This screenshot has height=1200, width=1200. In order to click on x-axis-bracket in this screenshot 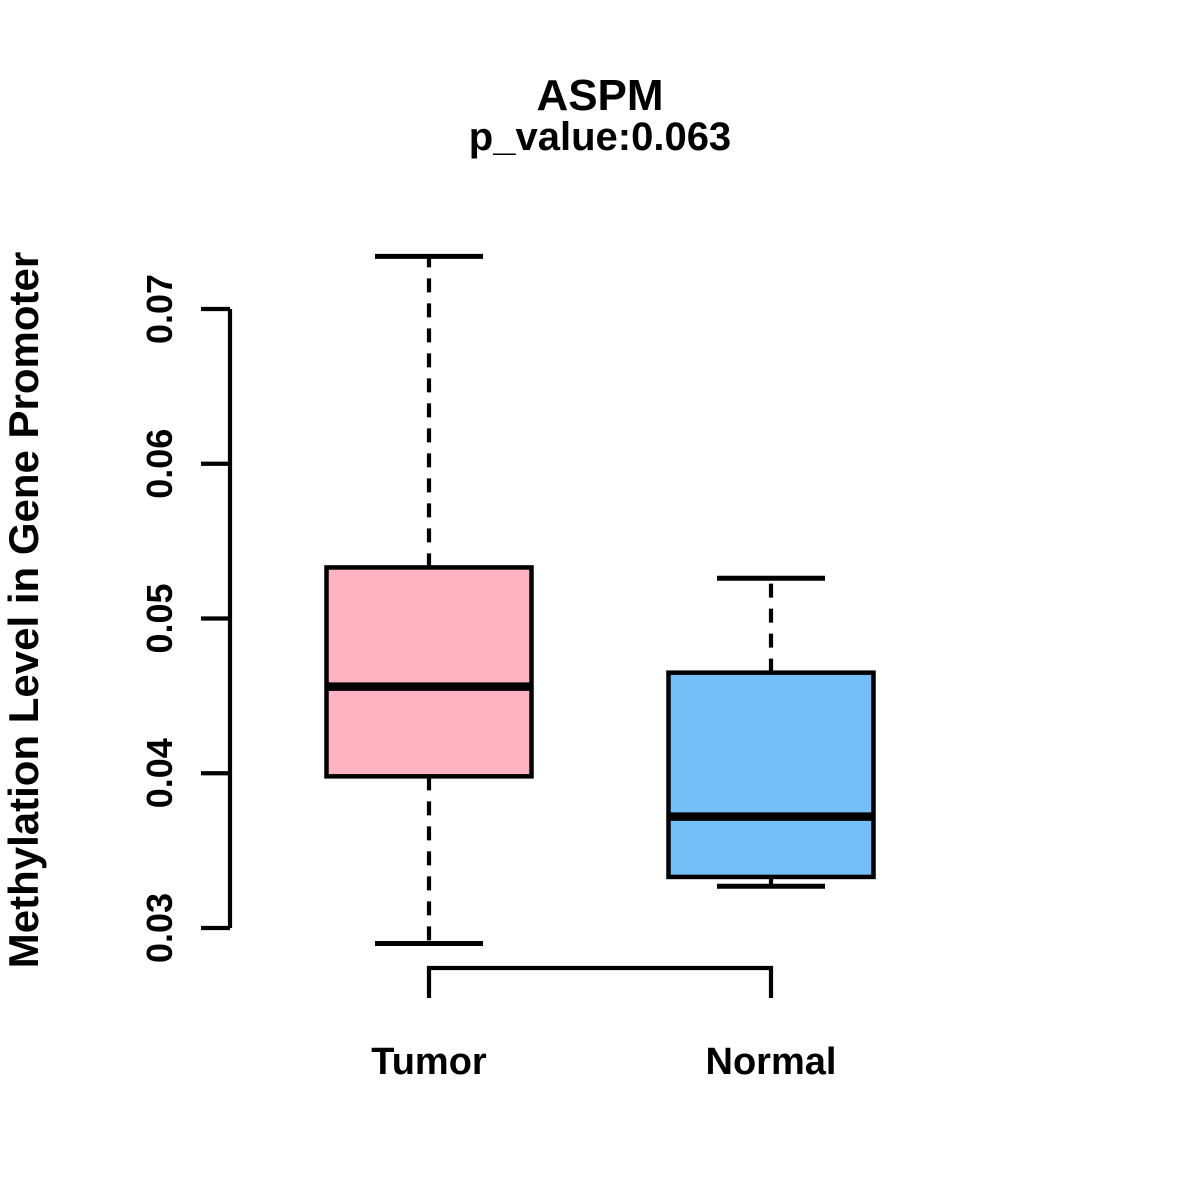, I will do `click(600, 981)`.